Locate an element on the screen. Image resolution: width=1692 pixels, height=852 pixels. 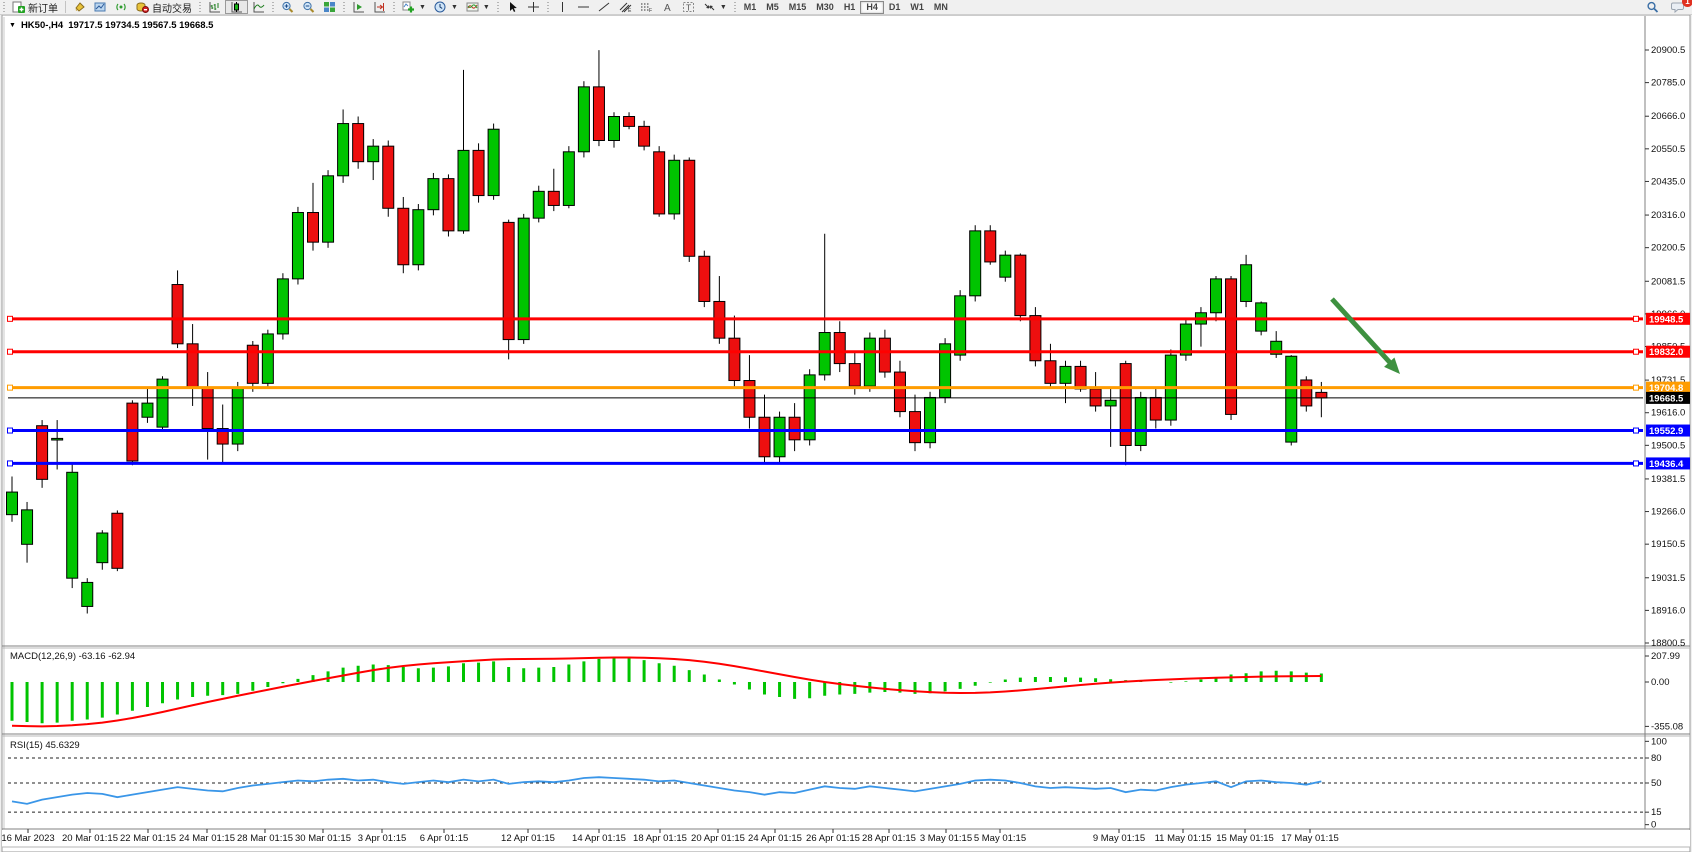
timeframe-M30: M30 is located at coordinates (825, 7).